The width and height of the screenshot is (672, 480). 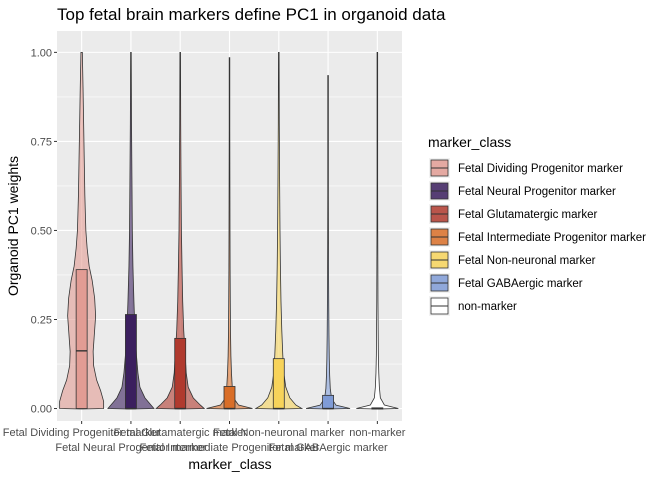 What do you see at coordinates (527, 261) in the screenshot?
I see `legend-label: Fetal Non-neuronal marker` at bounding box center [527, 261].